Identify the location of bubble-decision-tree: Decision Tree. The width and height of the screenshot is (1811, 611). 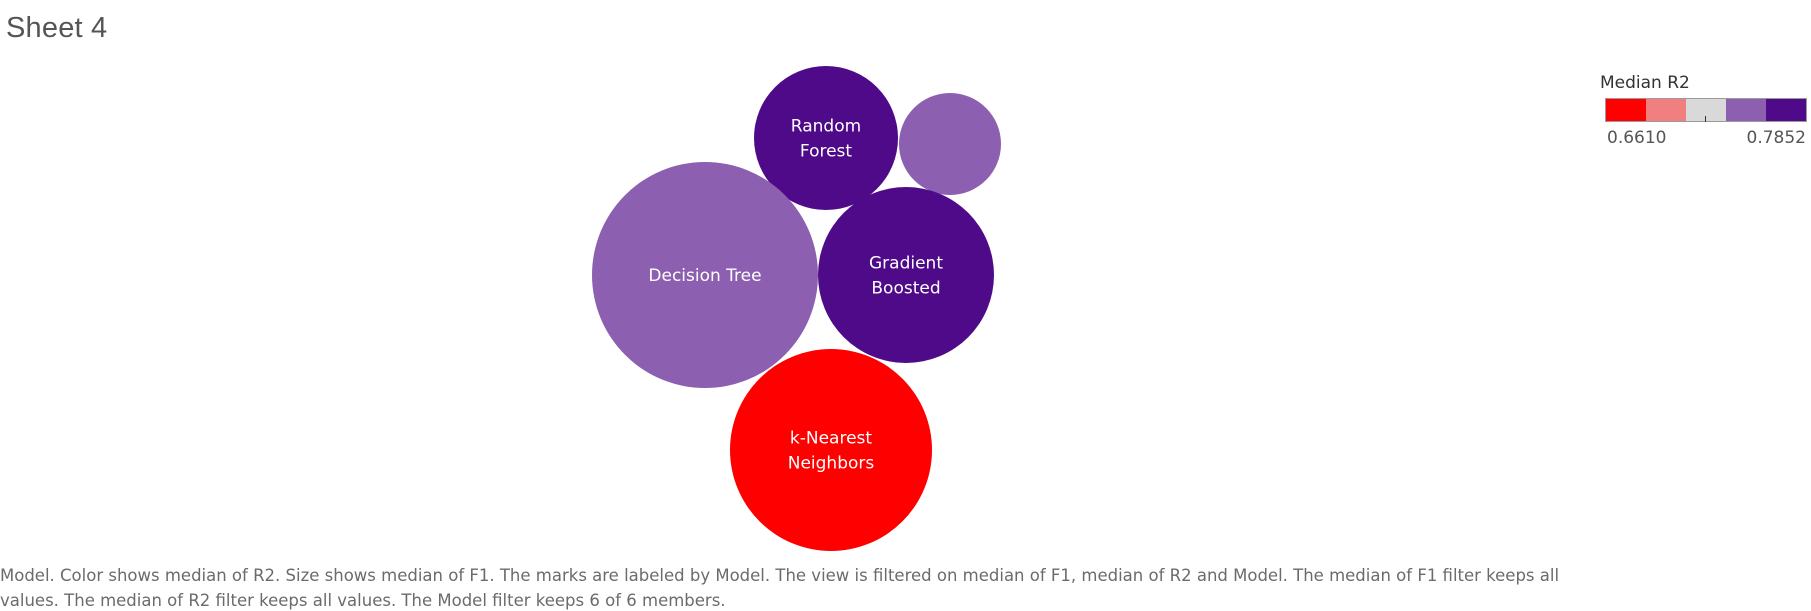
(705, 275).